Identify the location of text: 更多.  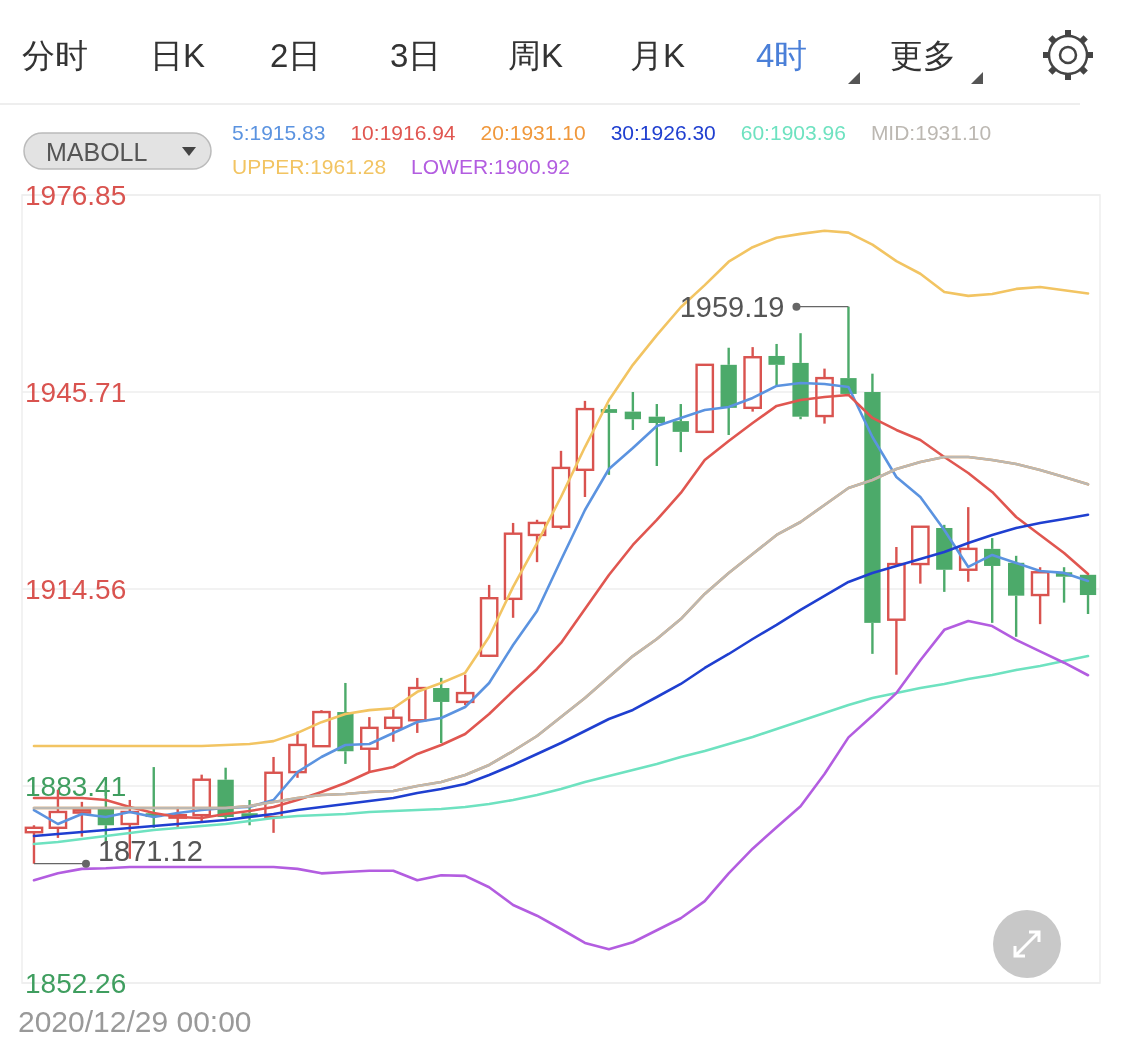
(923, 55).